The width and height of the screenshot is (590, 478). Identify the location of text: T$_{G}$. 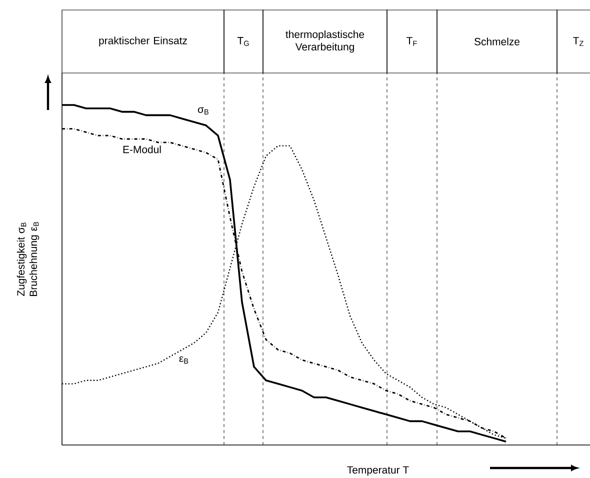
(243, 41).